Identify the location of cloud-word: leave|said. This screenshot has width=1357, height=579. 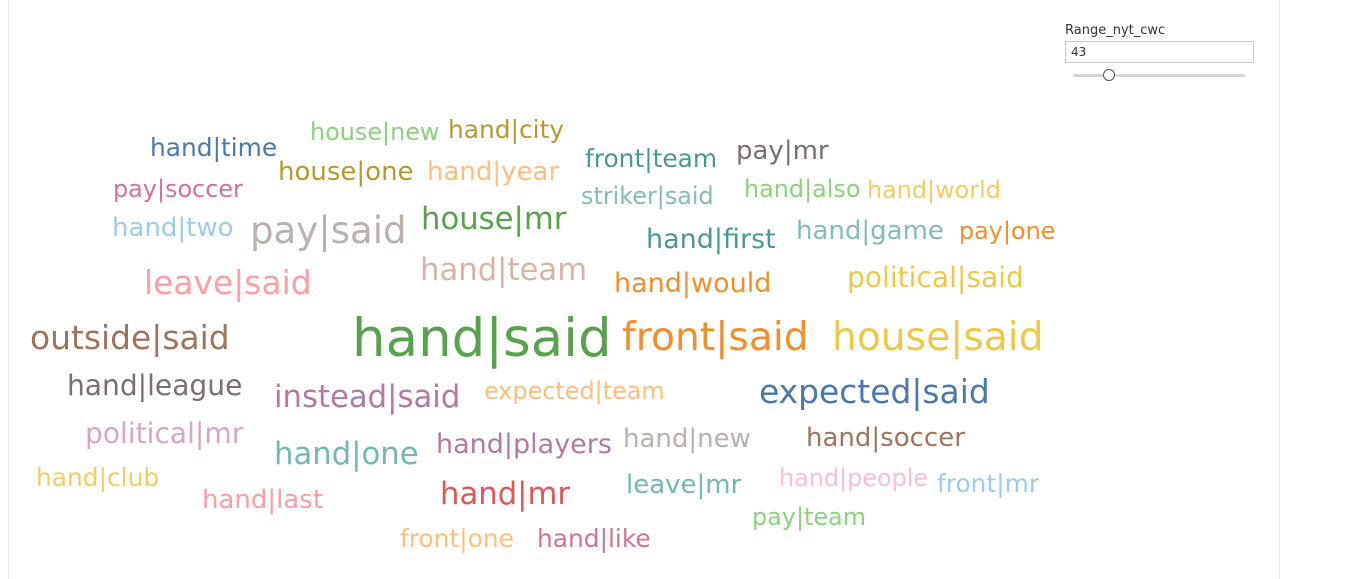
(228, 282).